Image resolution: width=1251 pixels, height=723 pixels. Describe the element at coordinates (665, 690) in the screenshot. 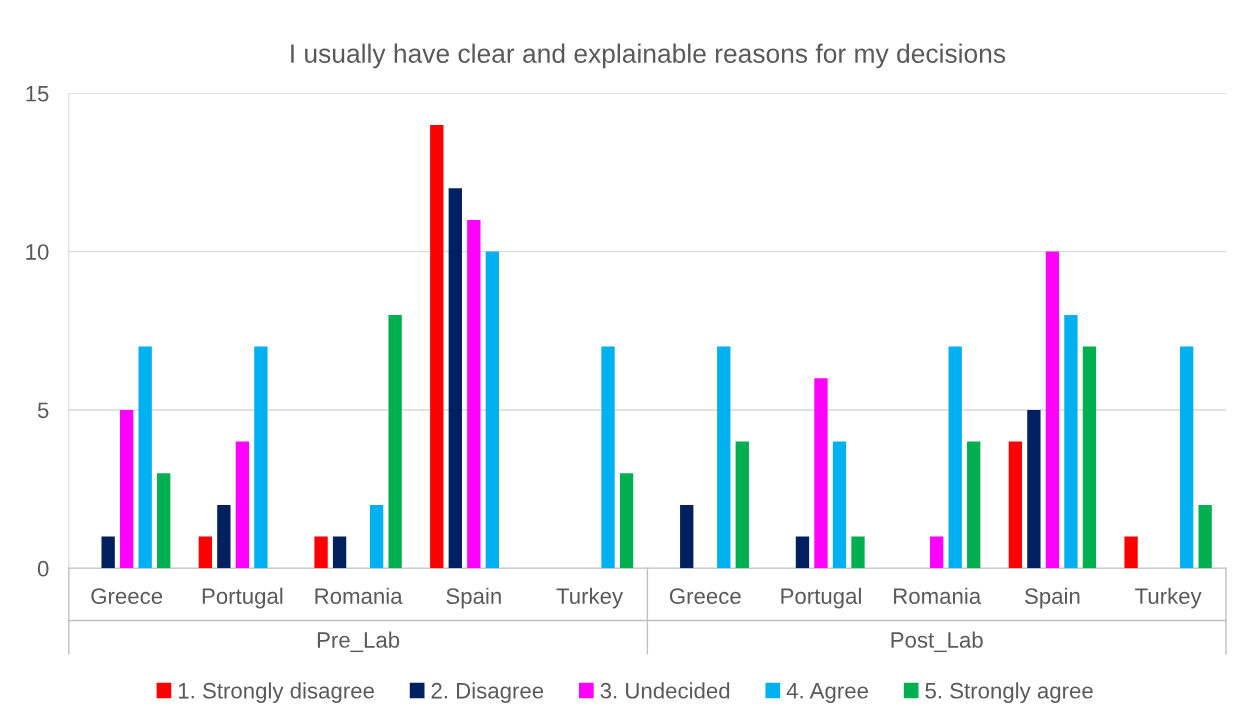

I see `legend-label: 3. Undecided` at that location.